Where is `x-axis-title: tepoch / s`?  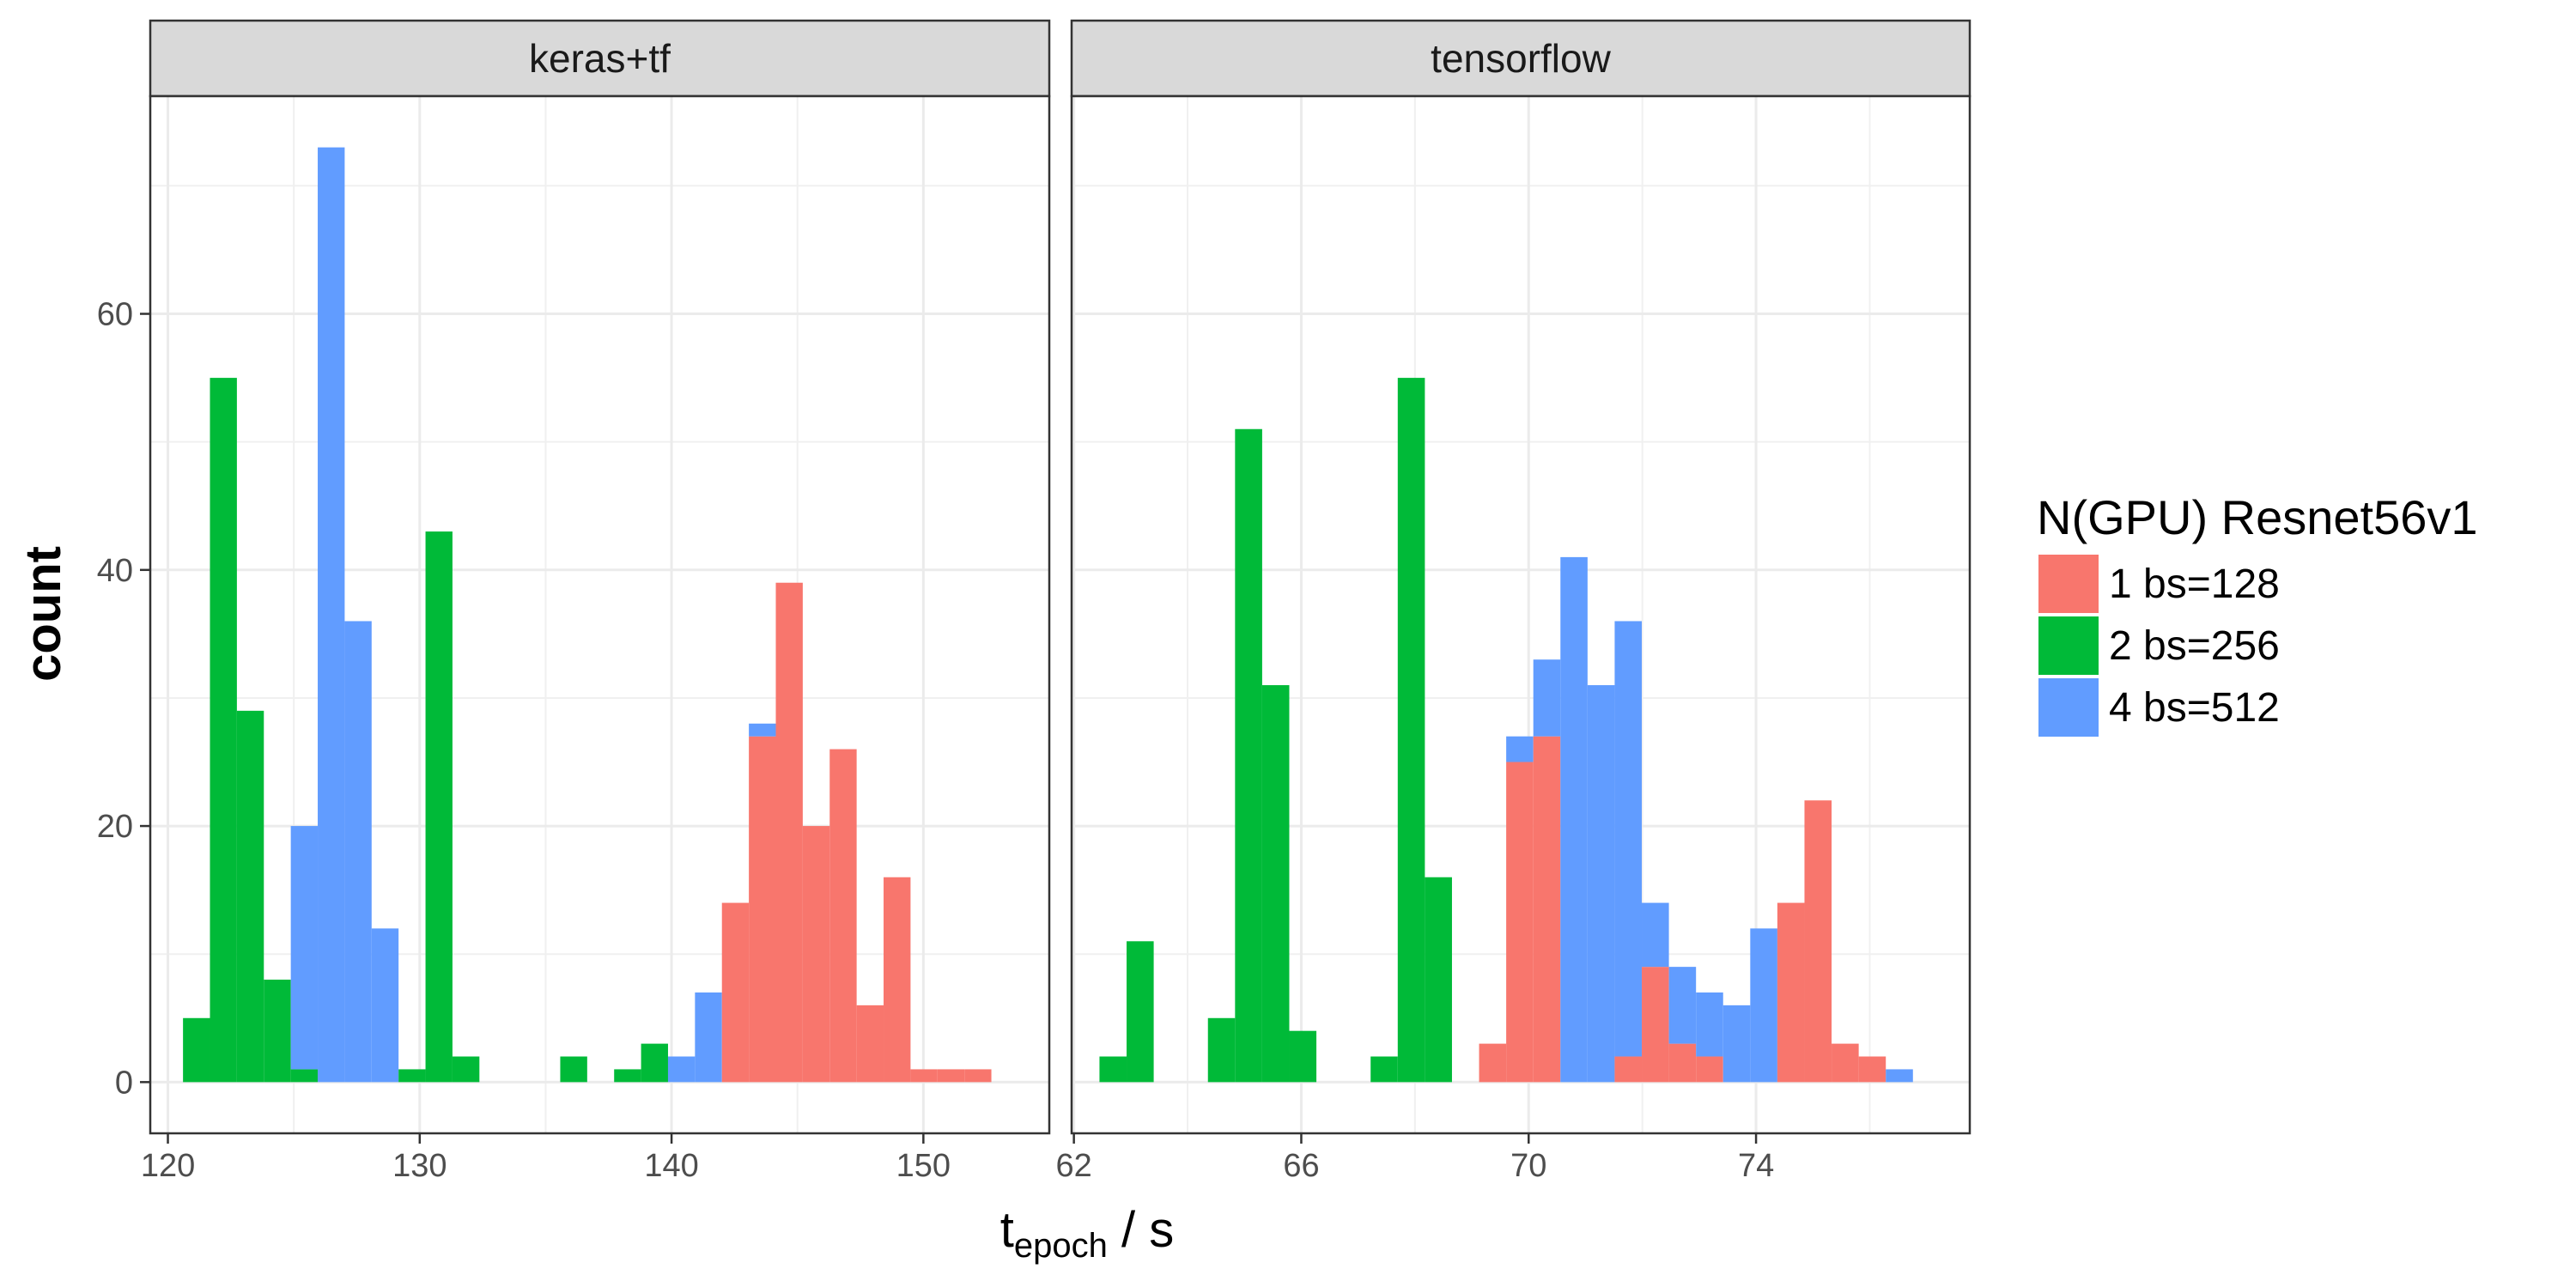
x-axis-title: tepoch / s is located at coordinates (1087, 1233).